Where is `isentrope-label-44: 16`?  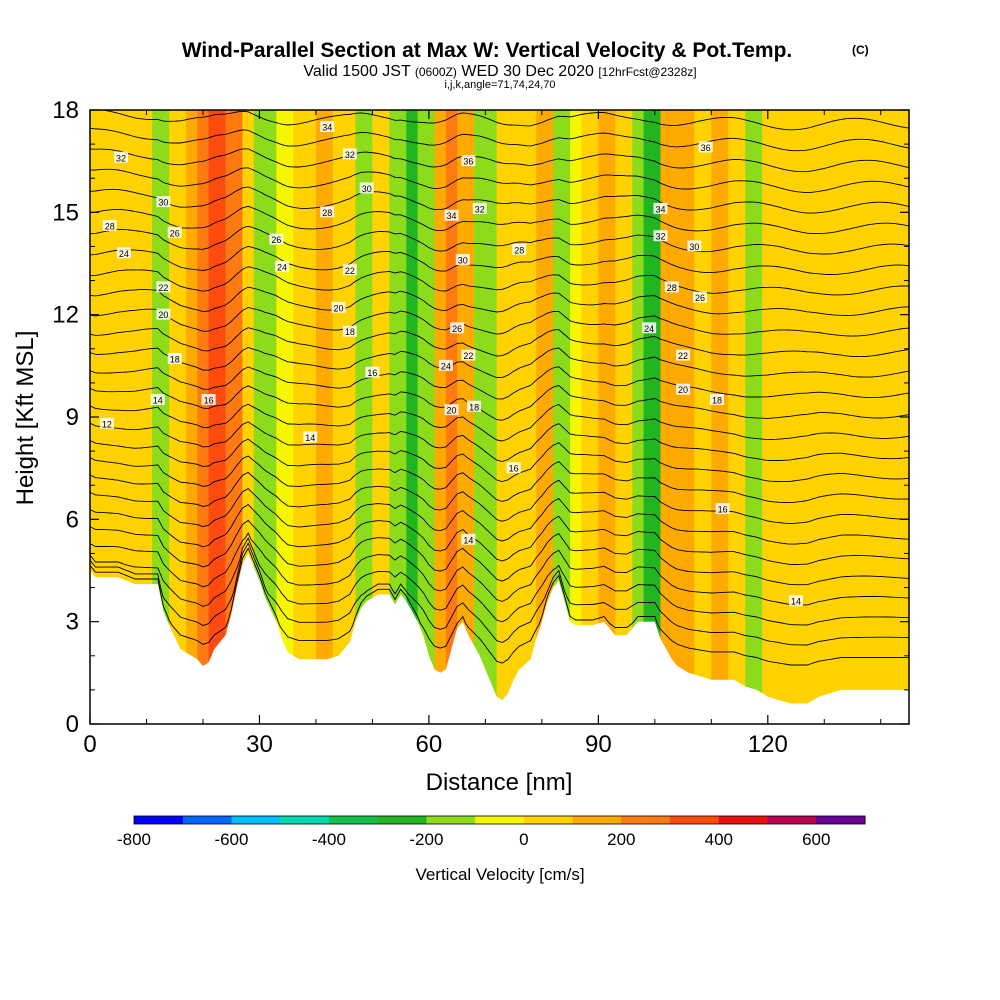
isentrope-label-44: 16 is located at coordinates (722, 509).